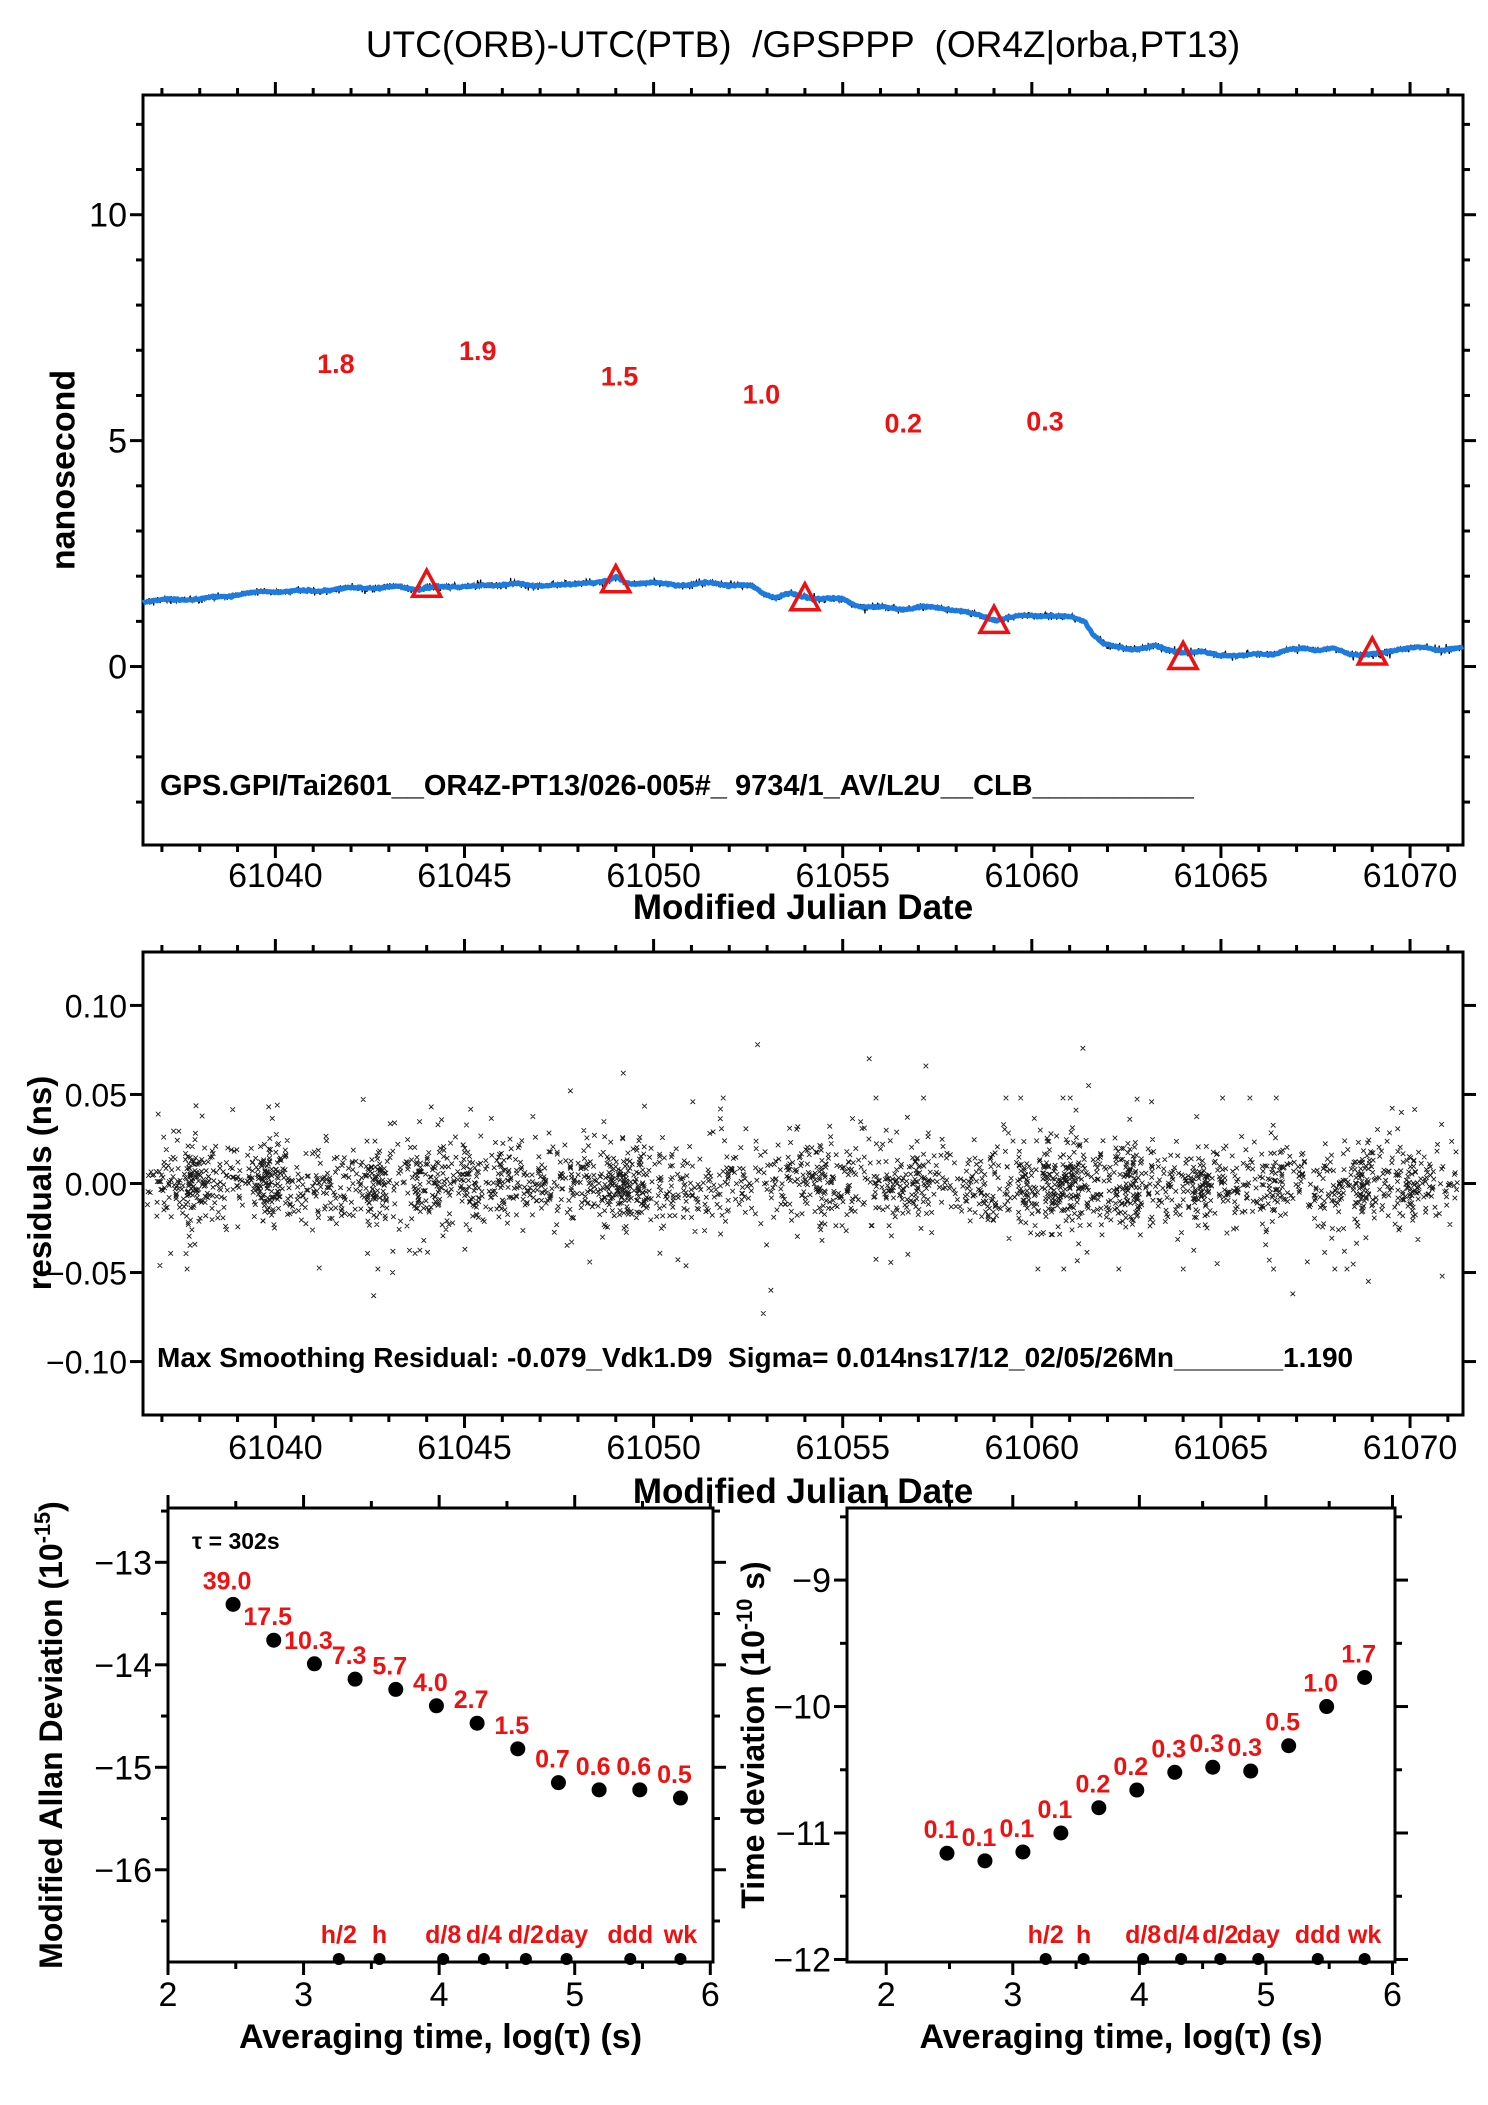 This screenshot has width=1488, height=2105. I want to click on tdev-yaxis-title: Time deviation (10-10 s), so click(752, 1734).